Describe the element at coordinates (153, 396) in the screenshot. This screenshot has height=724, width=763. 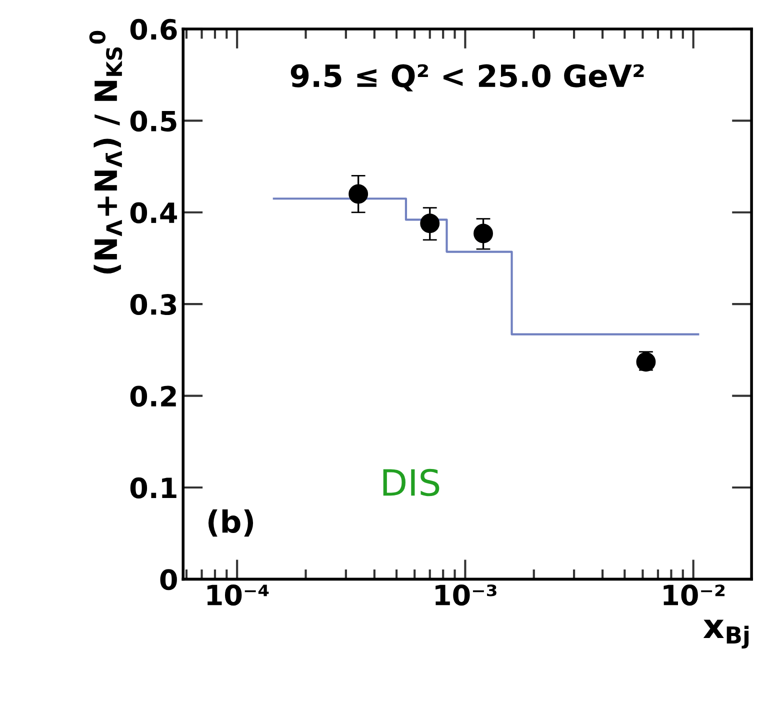
I see `y-tick-label: 0.2` at that location.